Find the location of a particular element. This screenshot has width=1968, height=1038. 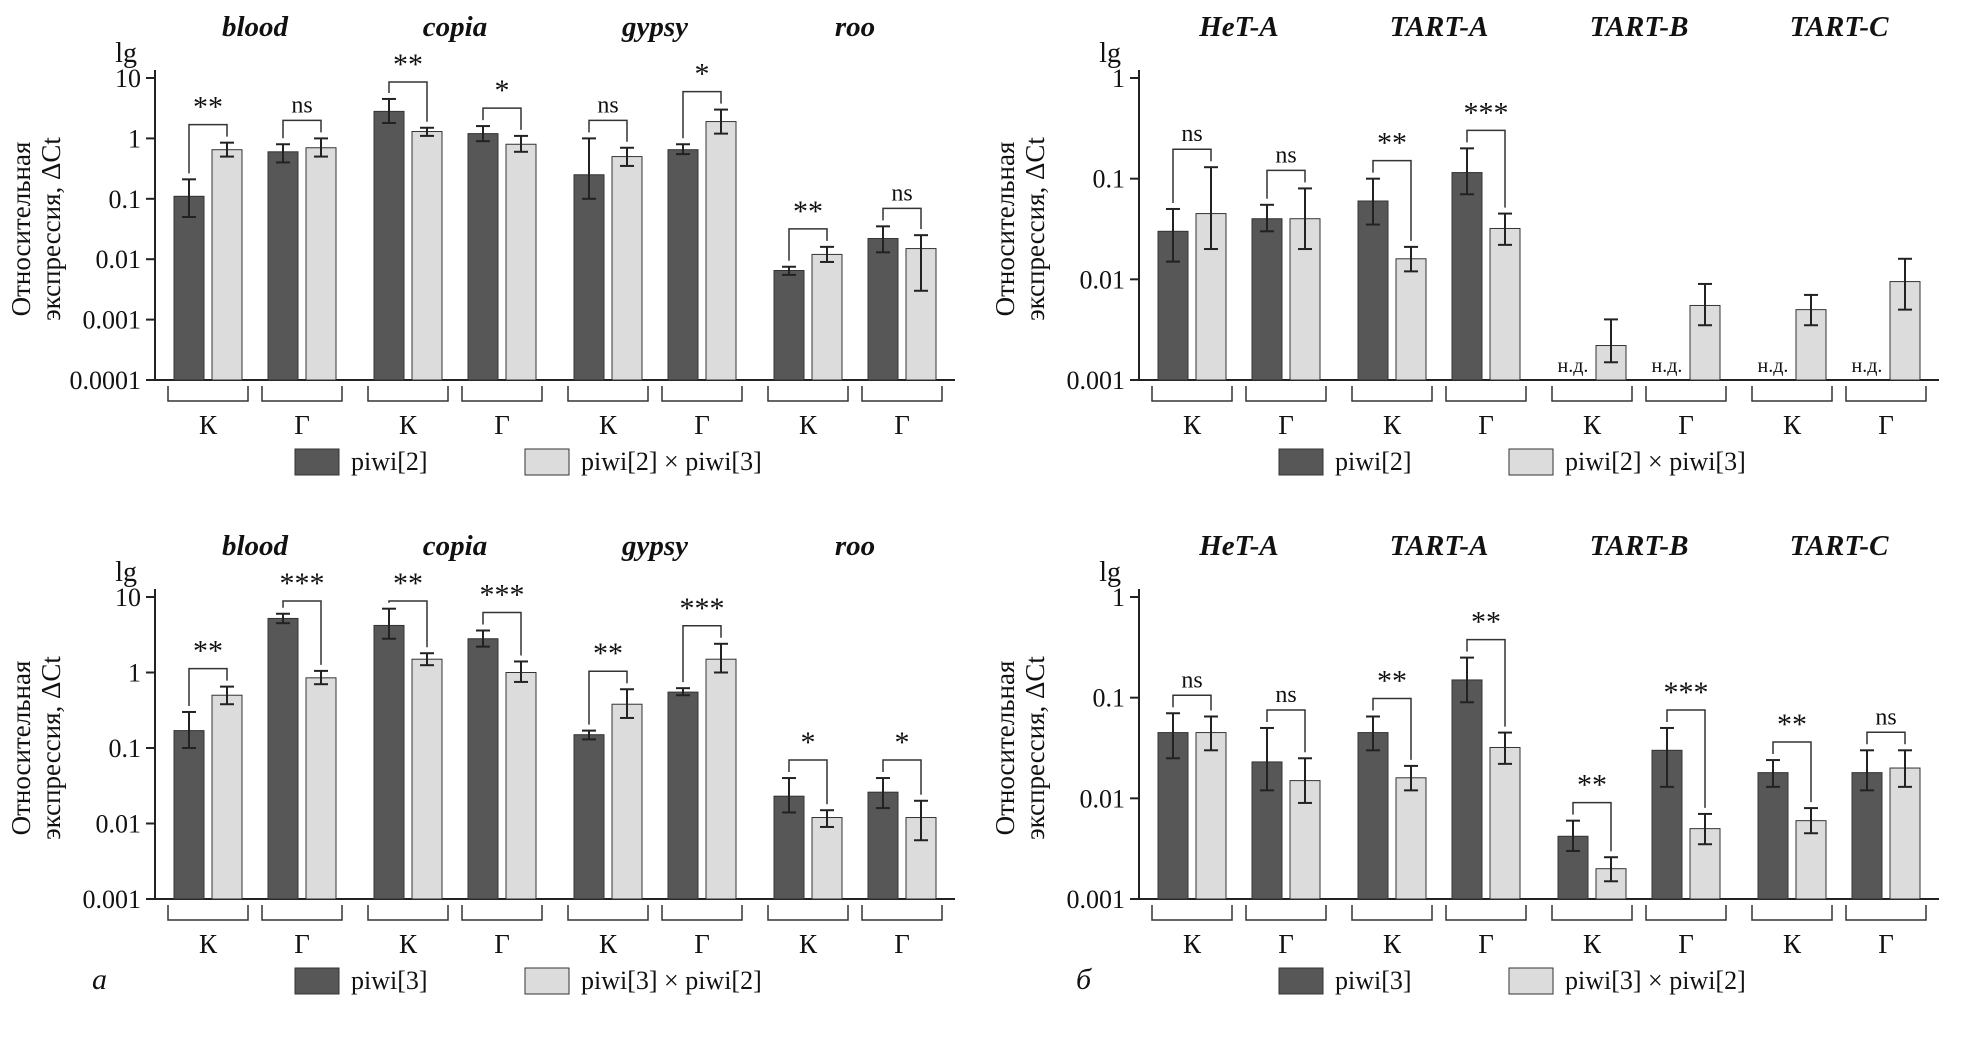

legend-label: piwi[3] is located at coordinates (389, 980).